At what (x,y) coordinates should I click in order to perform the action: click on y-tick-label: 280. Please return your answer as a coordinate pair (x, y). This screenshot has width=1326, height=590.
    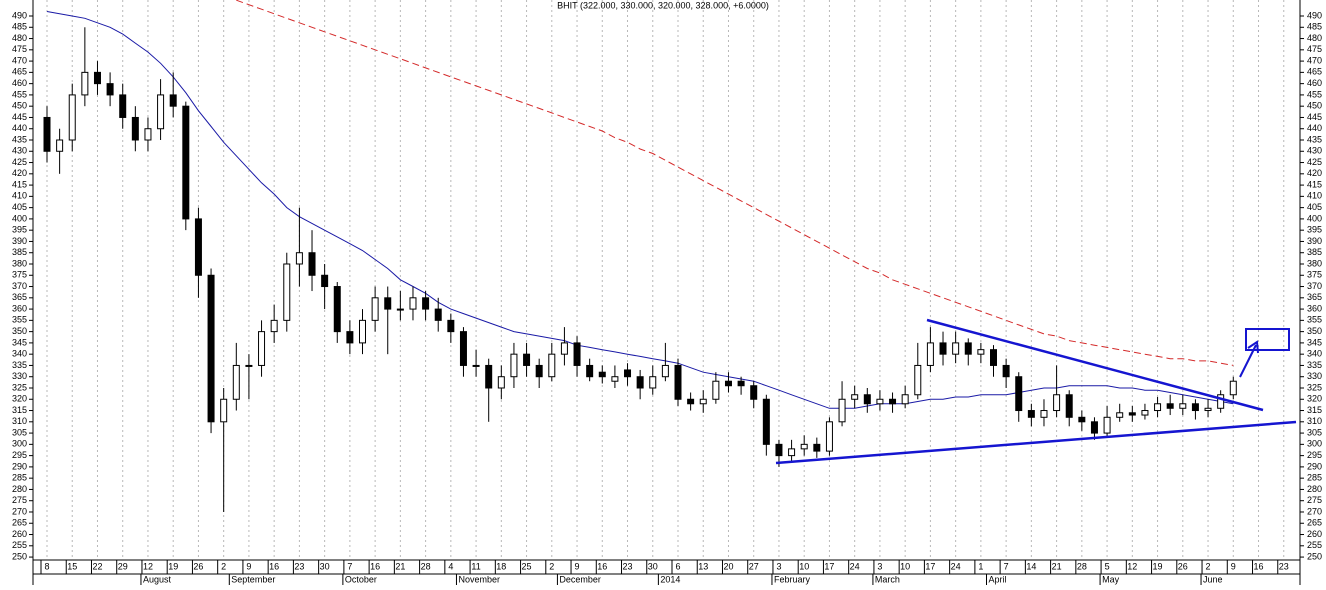
    Looking at the image, I should click on (19, 489).